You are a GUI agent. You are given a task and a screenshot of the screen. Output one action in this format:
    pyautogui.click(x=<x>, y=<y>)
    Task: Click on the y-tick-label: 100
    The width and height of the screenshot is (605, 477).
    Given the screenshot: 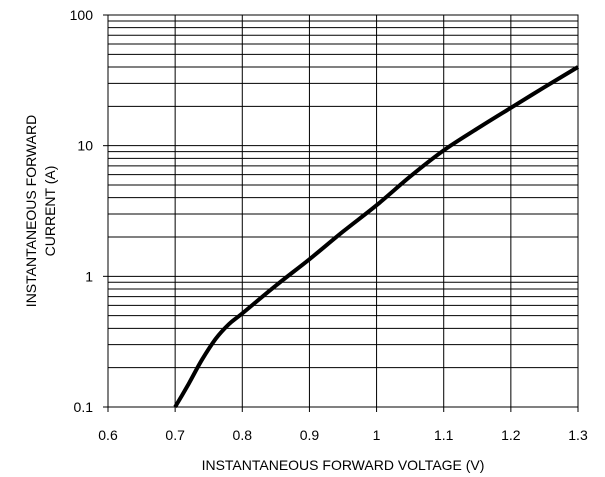 What is the action you would take?
    pyautogui.click(x=82, y=15)
    